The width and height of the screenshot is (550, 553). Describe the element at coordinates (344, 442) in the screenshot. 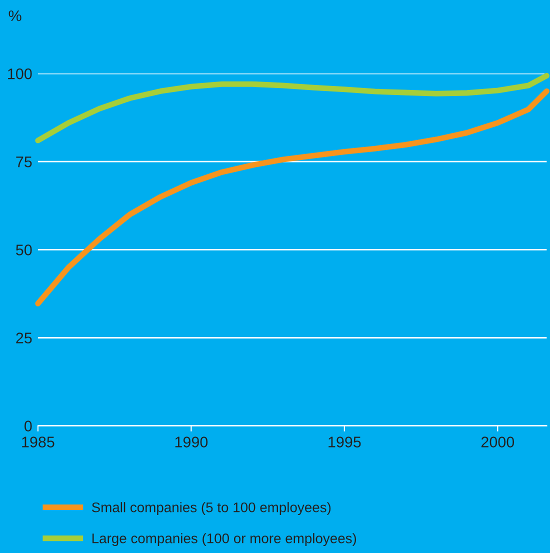

I see `x-tick-label: 1995` at that location.